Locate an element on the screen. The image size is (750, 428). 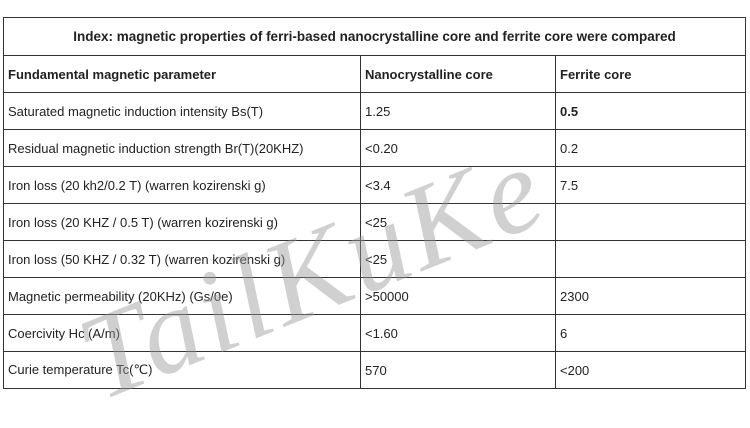
header-cell: Fundamental magnetic parameter is located at coordinates (182, 74).